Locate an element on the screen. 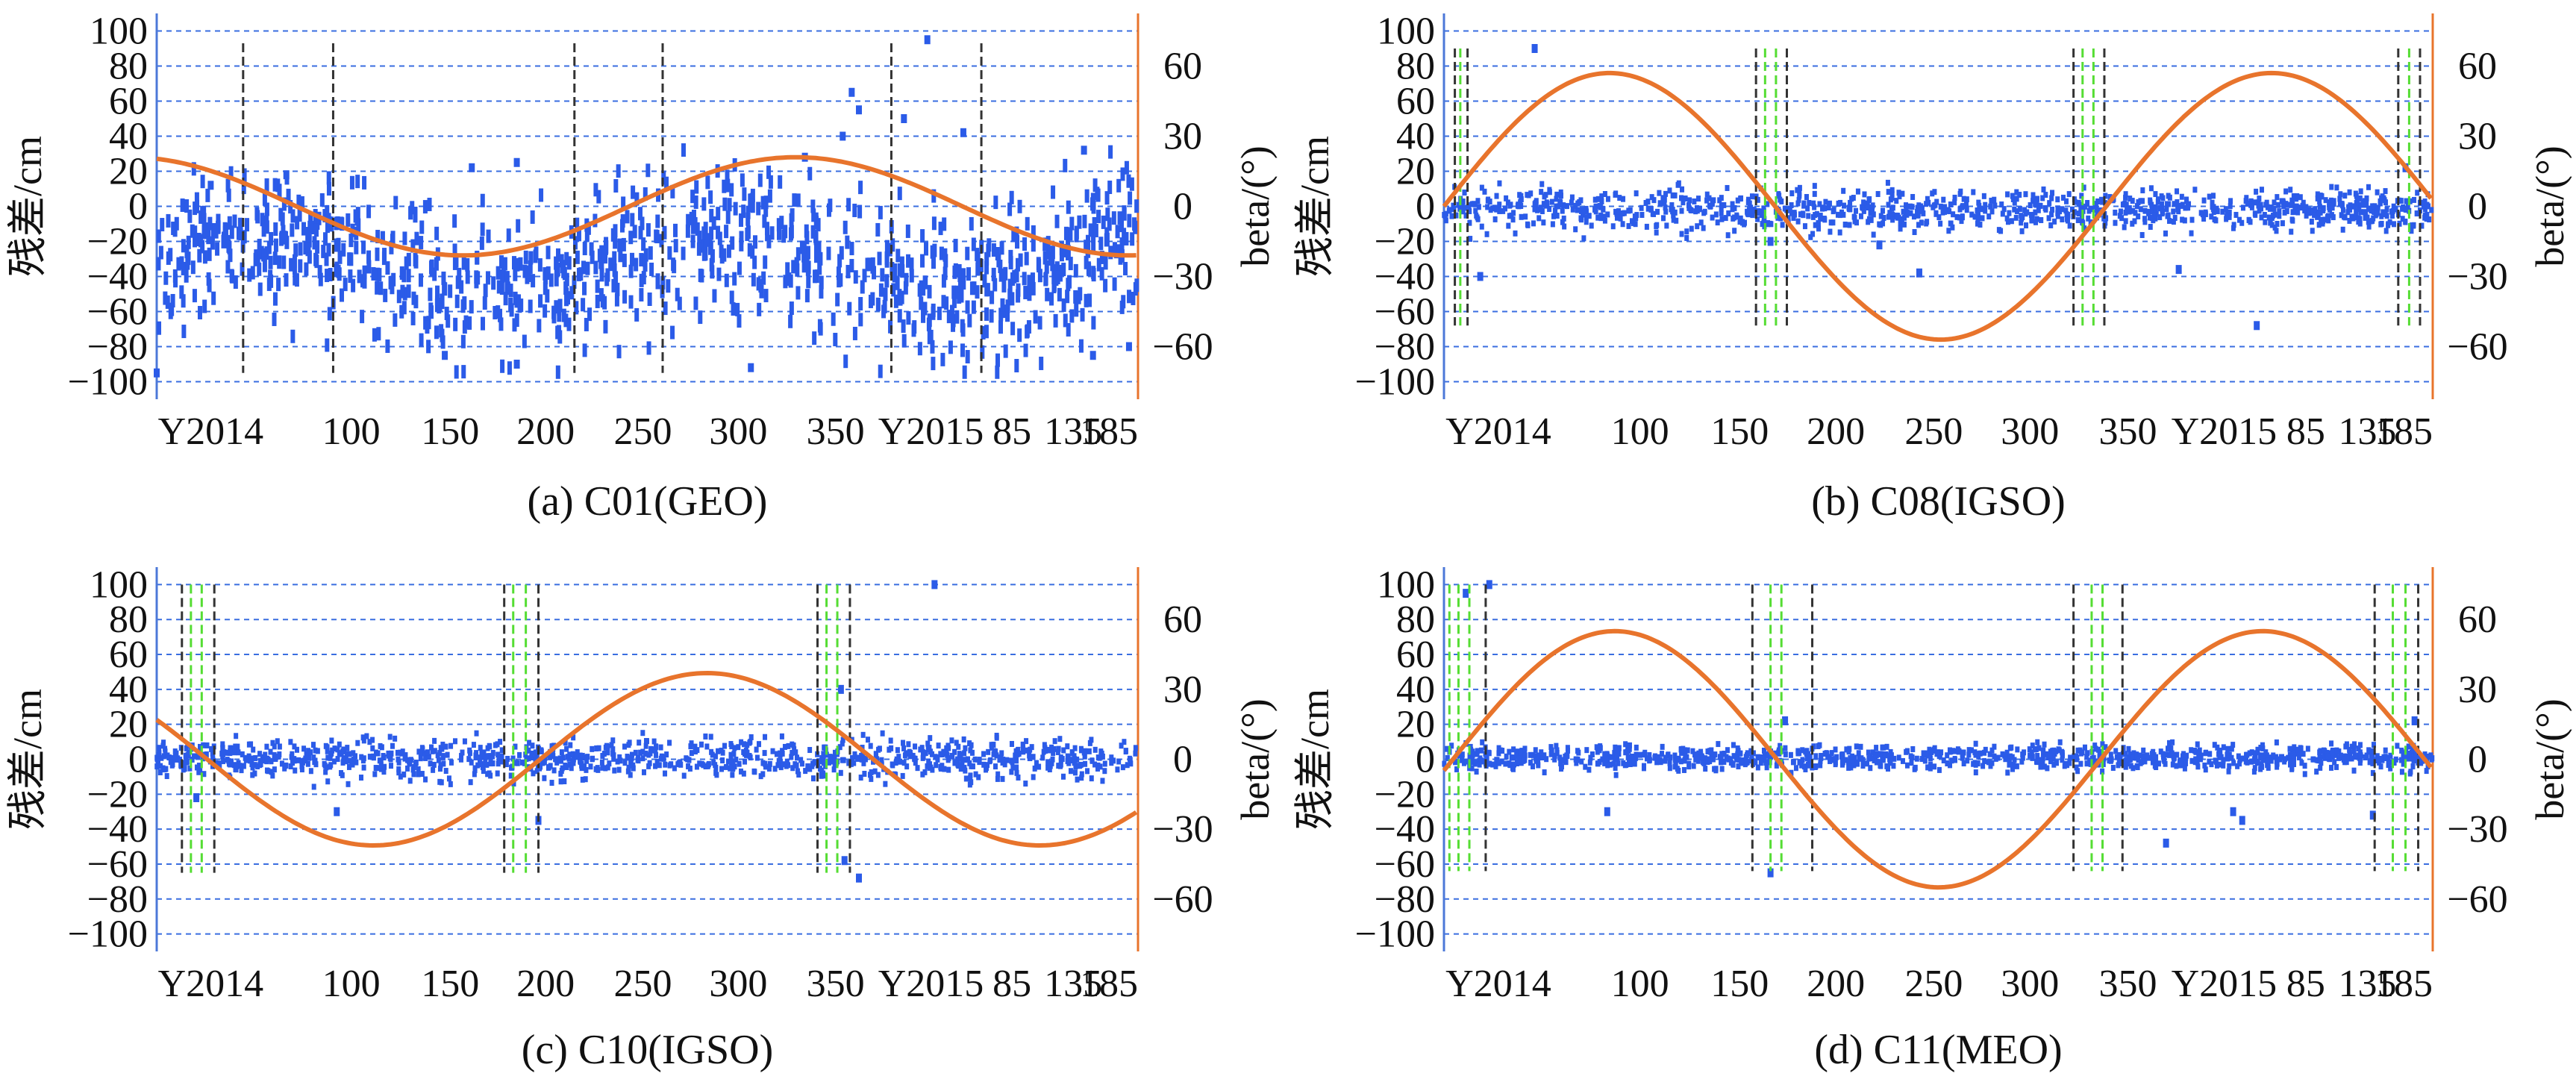 The width and height of the screenshot is (2576, 1082). x-tick-label: 185 is located at coordinates (2404, 984).